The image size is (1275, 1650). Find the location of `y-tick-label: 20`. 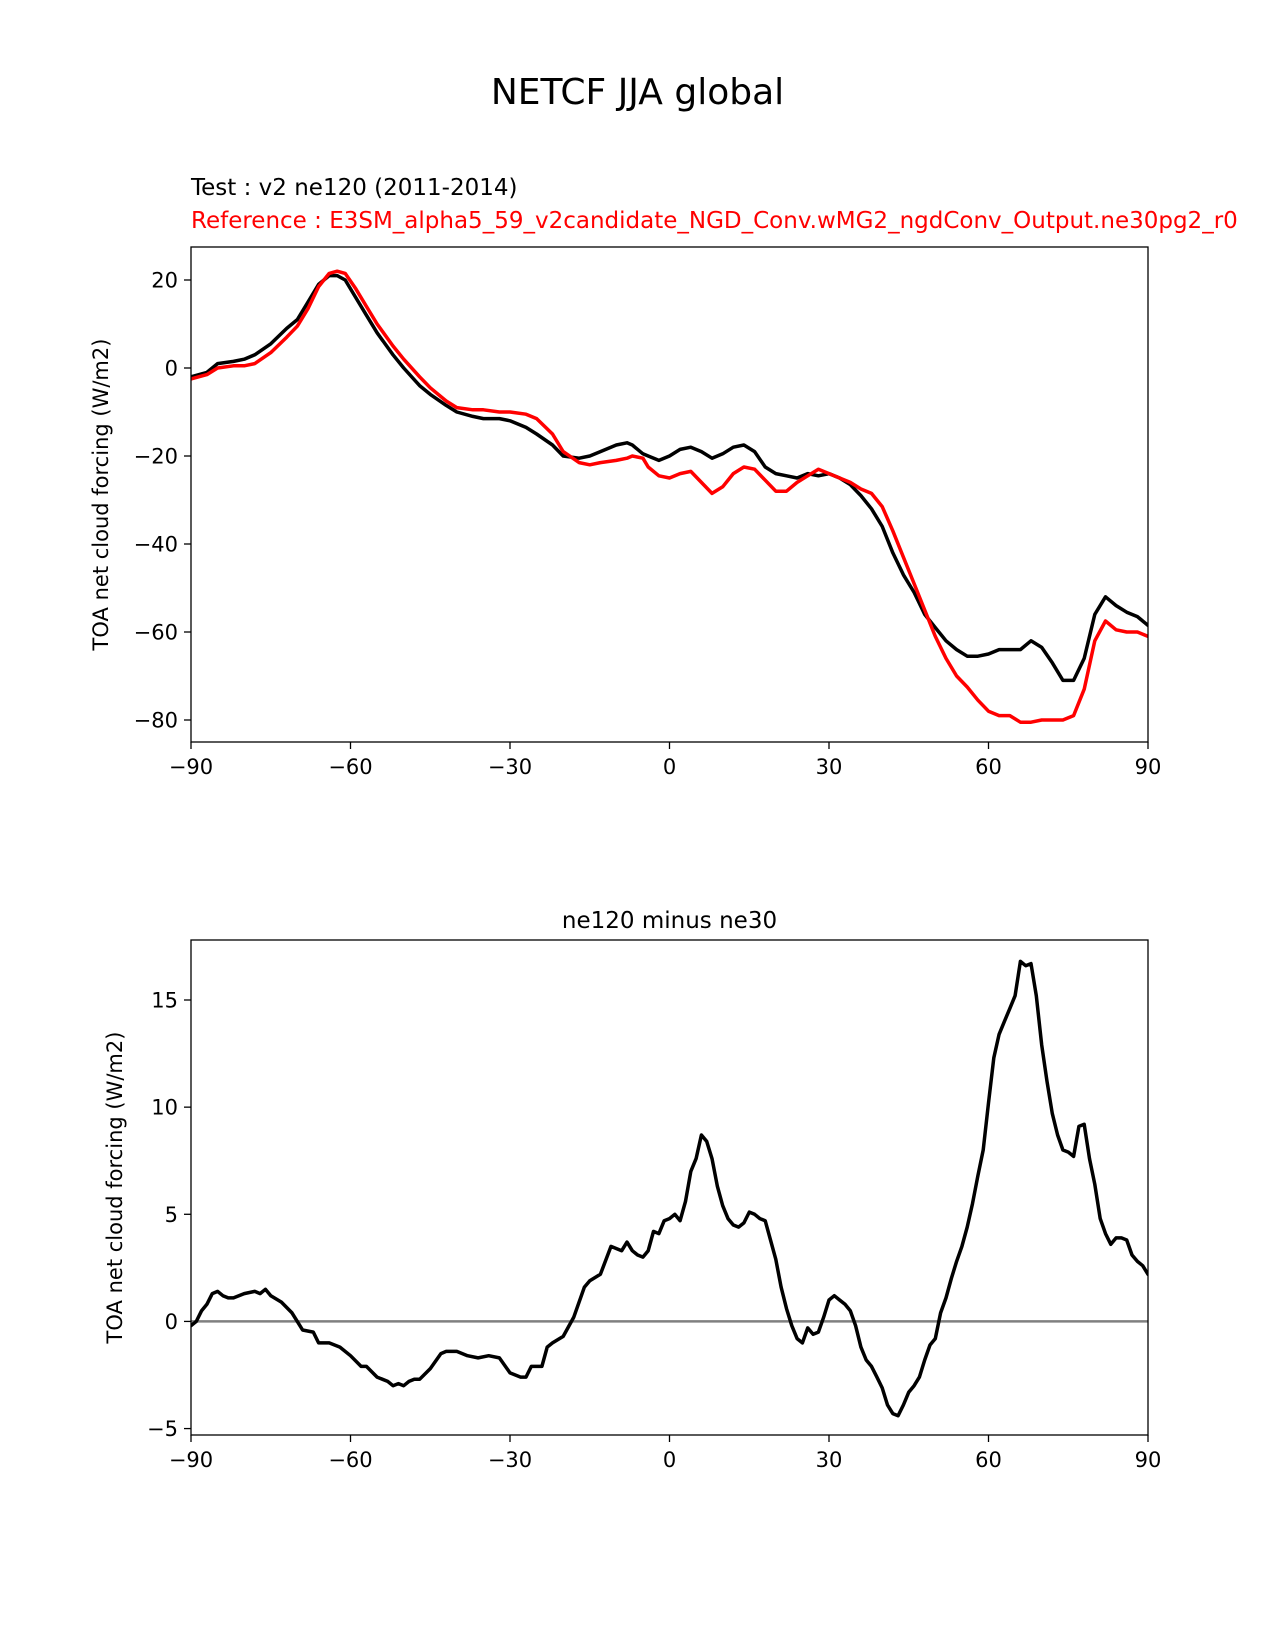

y-tick-label: 20 is located at coordinates (164, 281).